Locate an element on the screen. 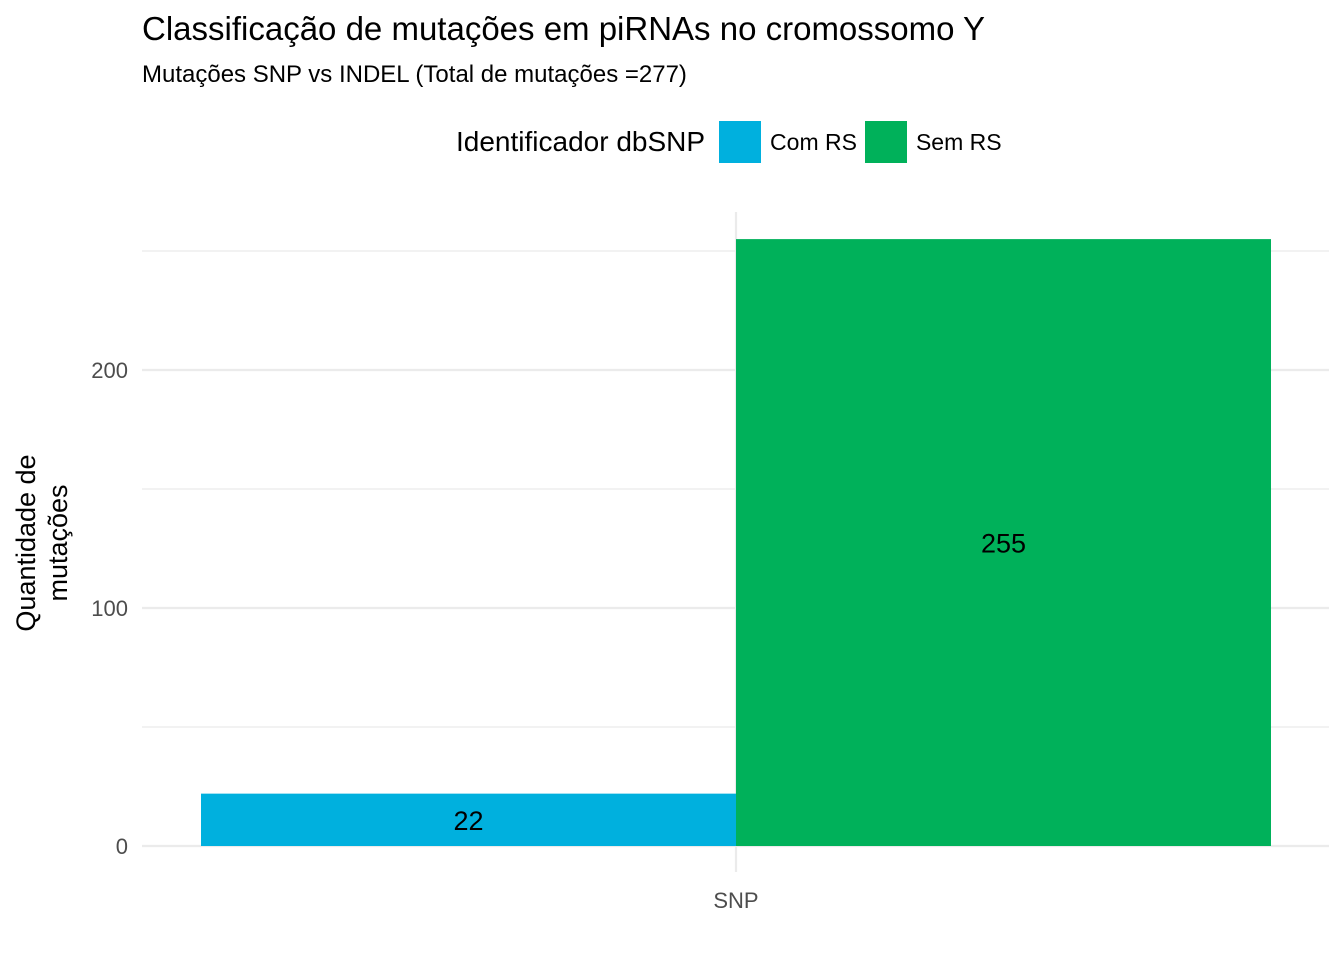 This screenshot has height=960, width=1344. legend-label-sem-rs: Sem RS is located at coordinates (958, 141).